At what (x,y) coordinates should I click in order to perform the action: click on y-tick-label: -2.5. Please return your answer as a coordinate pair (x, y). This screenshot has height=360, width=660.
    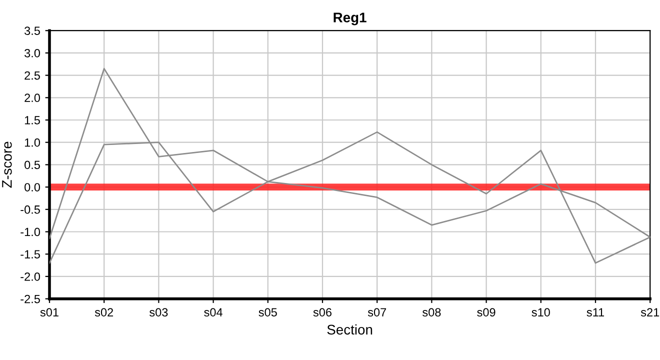
    Looking at the image, I should click on (30, 299).